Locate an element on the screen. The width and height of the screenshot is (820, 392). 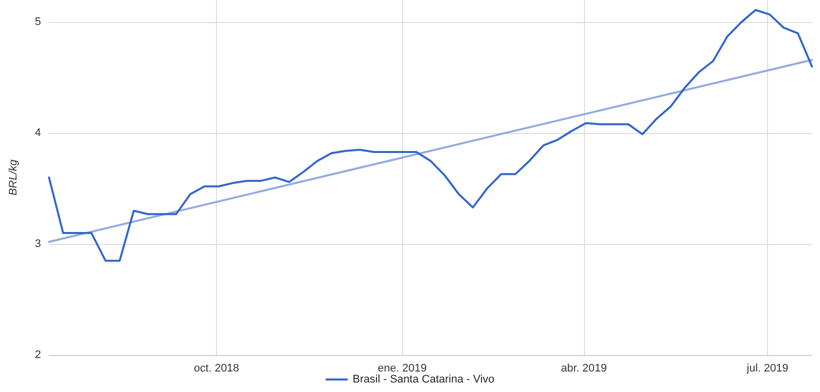
x-tick-label: abr. 2019 is located at coordinates (583, 368).